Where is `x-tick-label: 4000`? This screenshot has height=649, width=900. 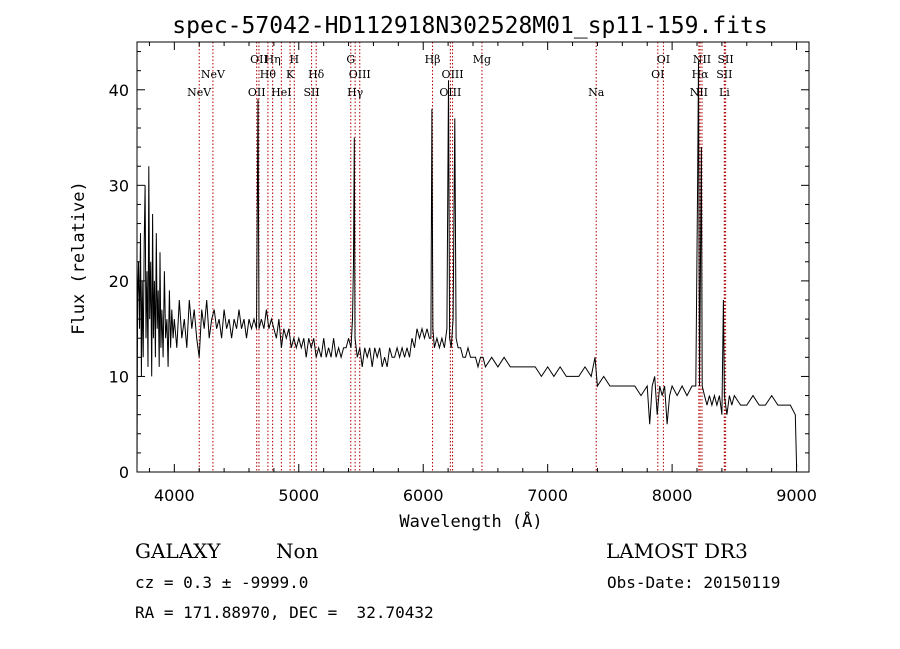
x-tick-label: 4000 is located at coordinates (174, 495).